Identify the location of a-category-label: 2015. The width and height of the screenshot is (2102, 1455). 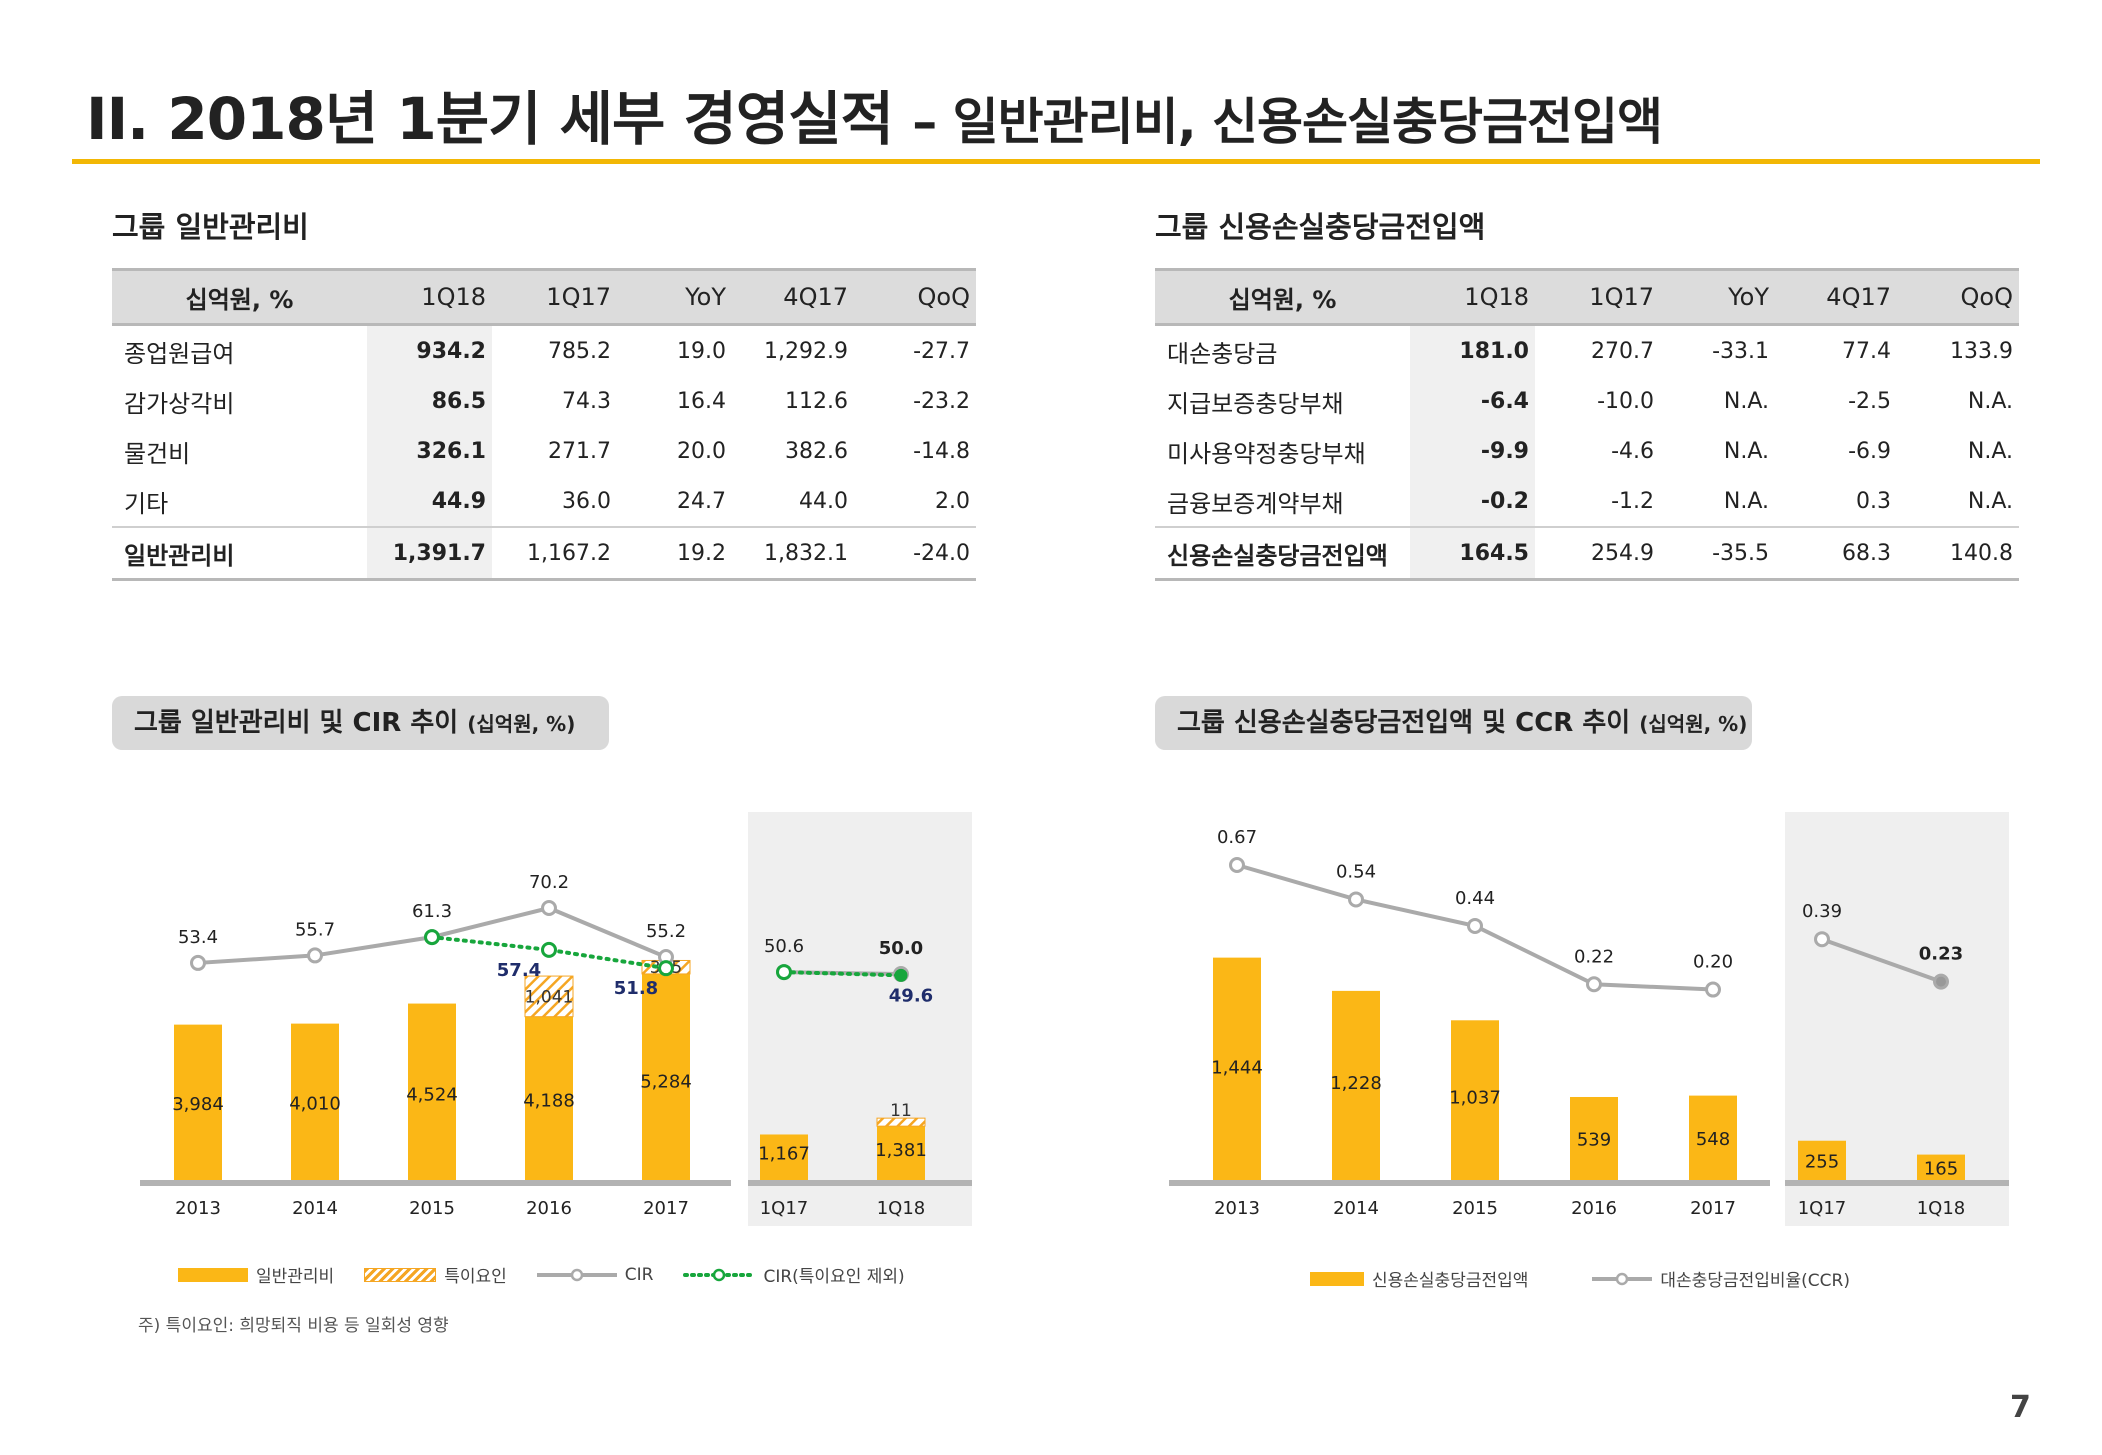
(432, 1208).